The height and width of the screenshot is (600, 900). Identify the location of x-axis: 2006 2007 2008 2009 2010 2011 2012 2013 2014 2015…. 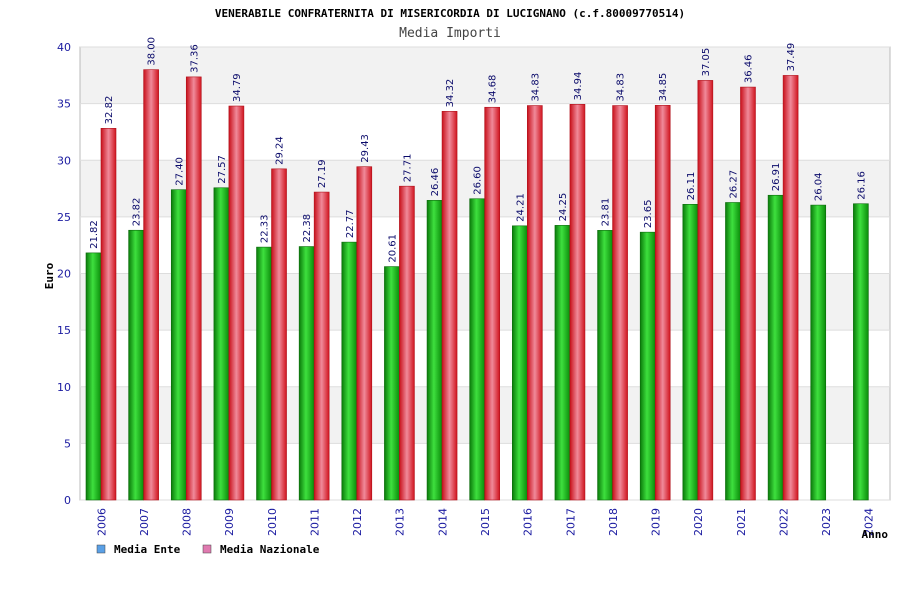
(485, 522).